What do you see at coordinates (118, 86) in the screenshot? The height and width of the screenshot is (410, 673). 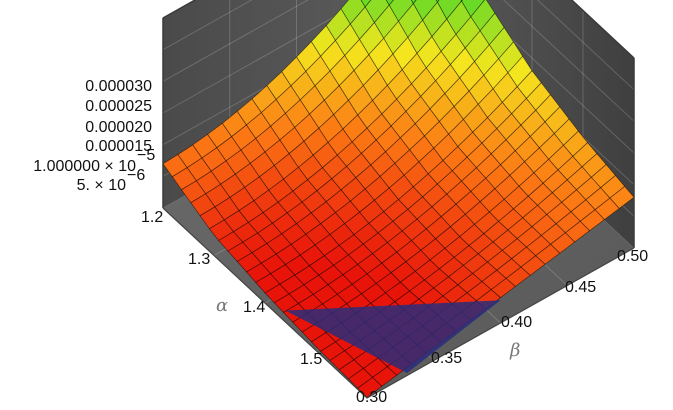 I see `z-tick-label: 0.000030` at bounding box center [118, 86].